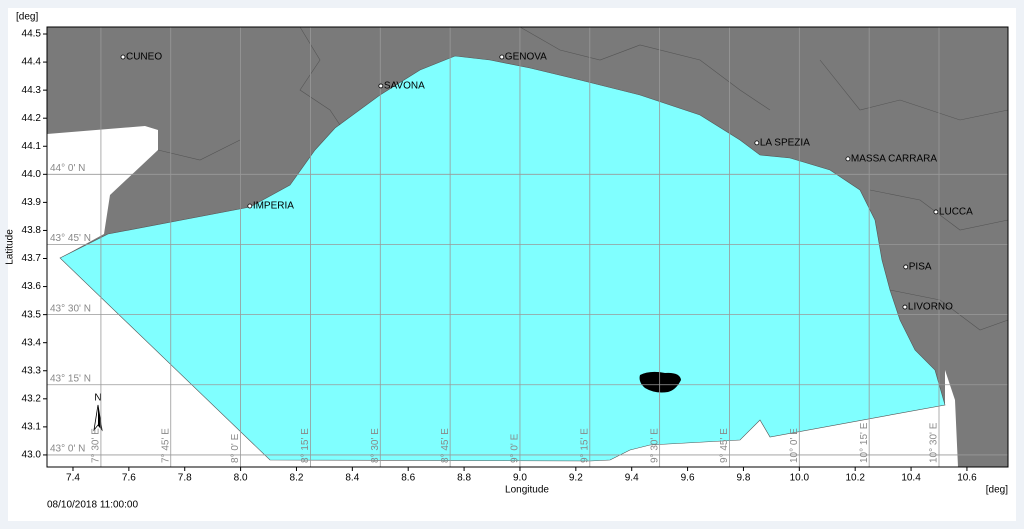  Describe the element at coordinates (73, 478) in the screenshot. I see `x-tick-label: 7.4` at that location.